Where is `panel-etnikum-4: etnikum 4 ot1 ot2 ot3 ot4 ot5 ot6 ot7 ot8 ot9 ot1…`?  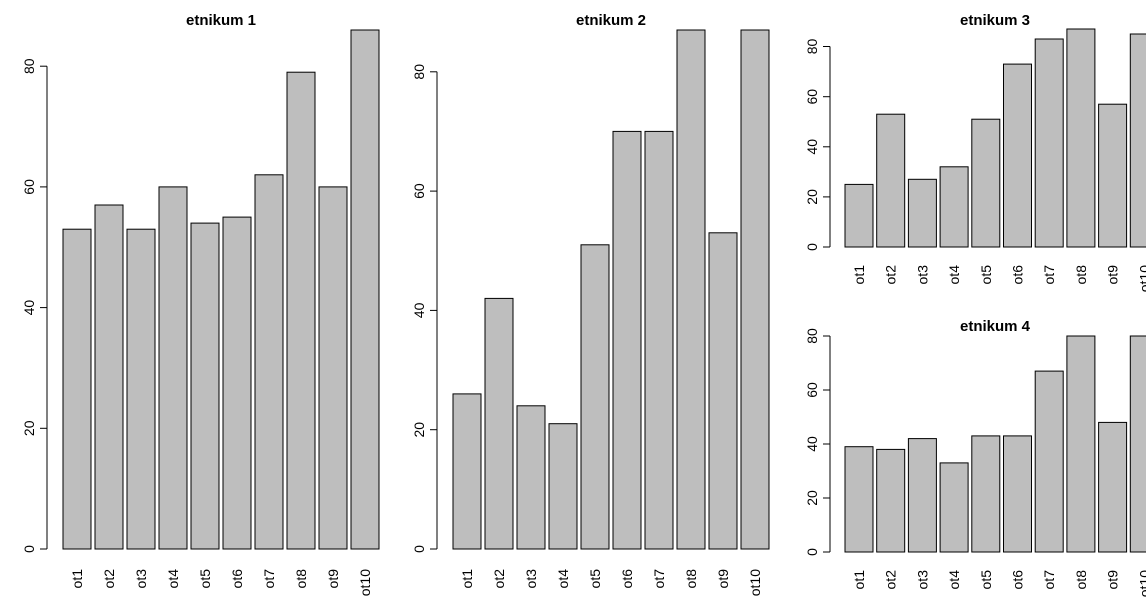
panel-etnikum-4: etnikum 4 ot1 ot2 ot3 ot4 ot5 ot6 ot7 ot8 ot9 ot1… is located at coordinates (975, 457).